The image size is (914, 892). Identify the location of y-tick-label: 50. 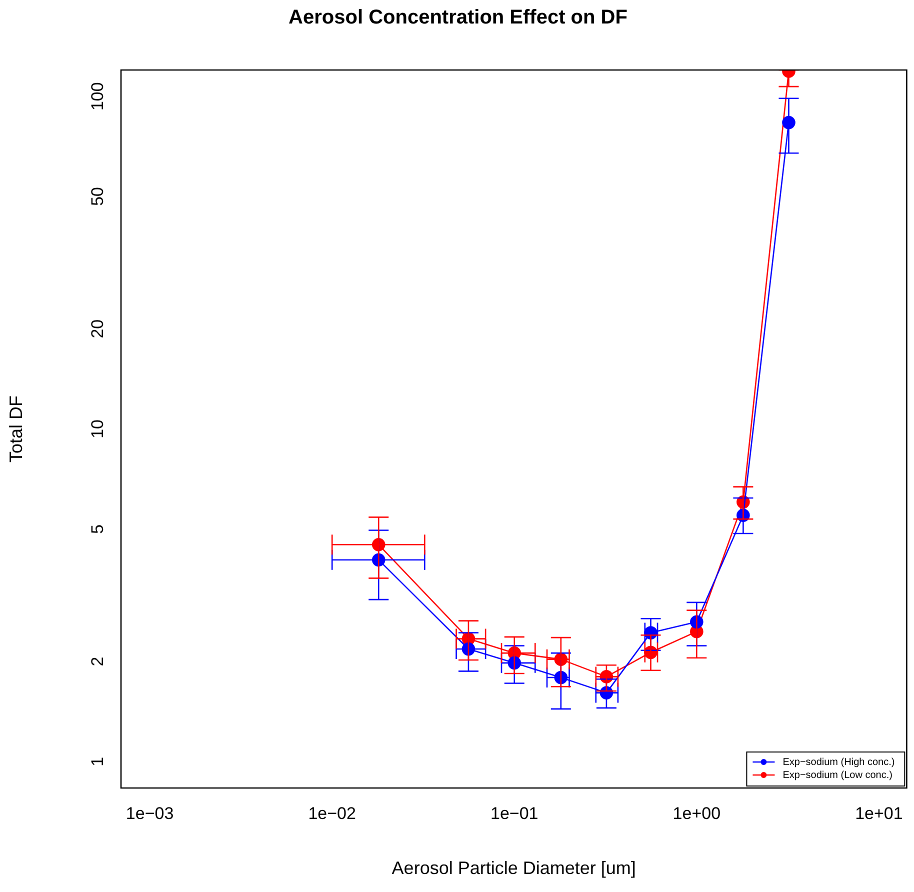
(98, 196).